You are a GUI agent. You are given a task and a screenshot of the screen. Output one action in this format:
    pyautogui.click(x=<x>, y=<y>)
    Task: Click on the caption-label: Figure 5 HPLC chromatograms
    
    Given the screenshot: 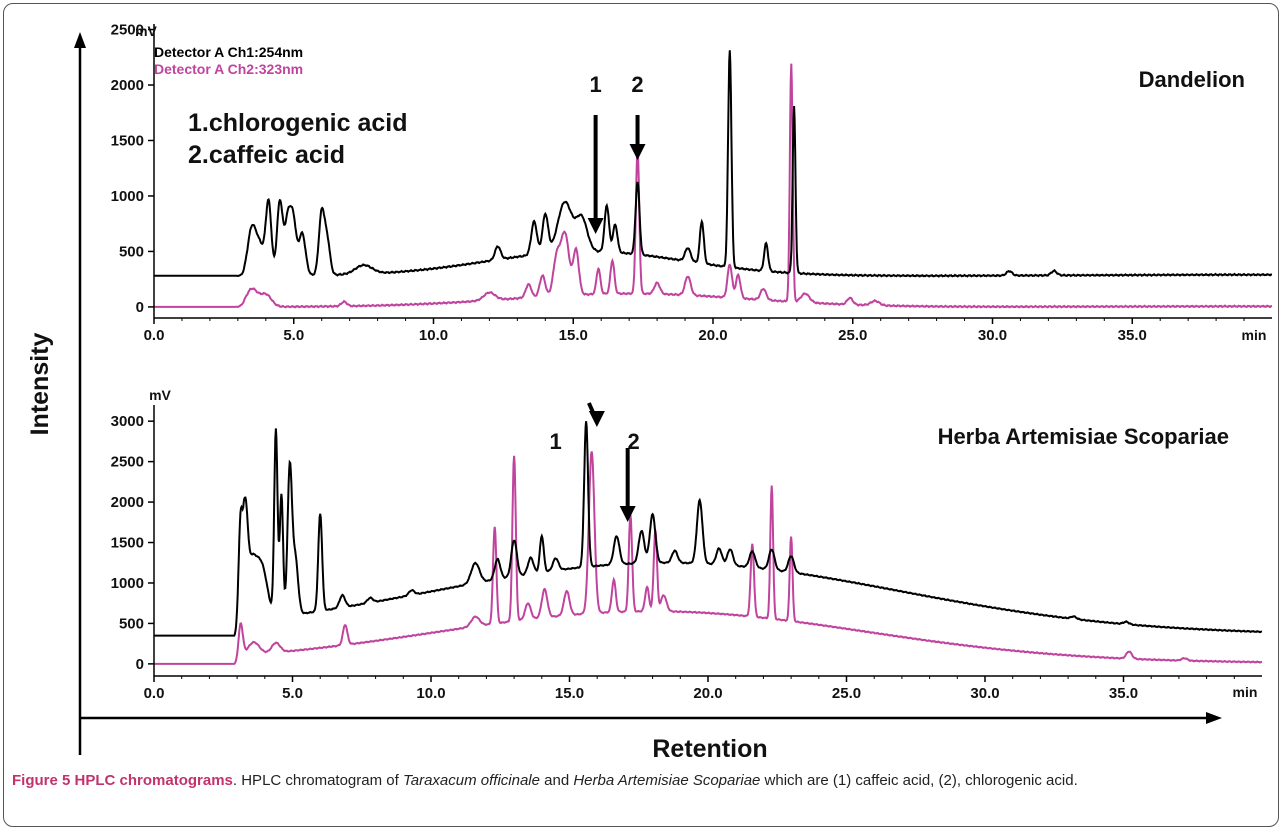 What is the action you would take?
    pyautogui.click(x=122, y=780)
    